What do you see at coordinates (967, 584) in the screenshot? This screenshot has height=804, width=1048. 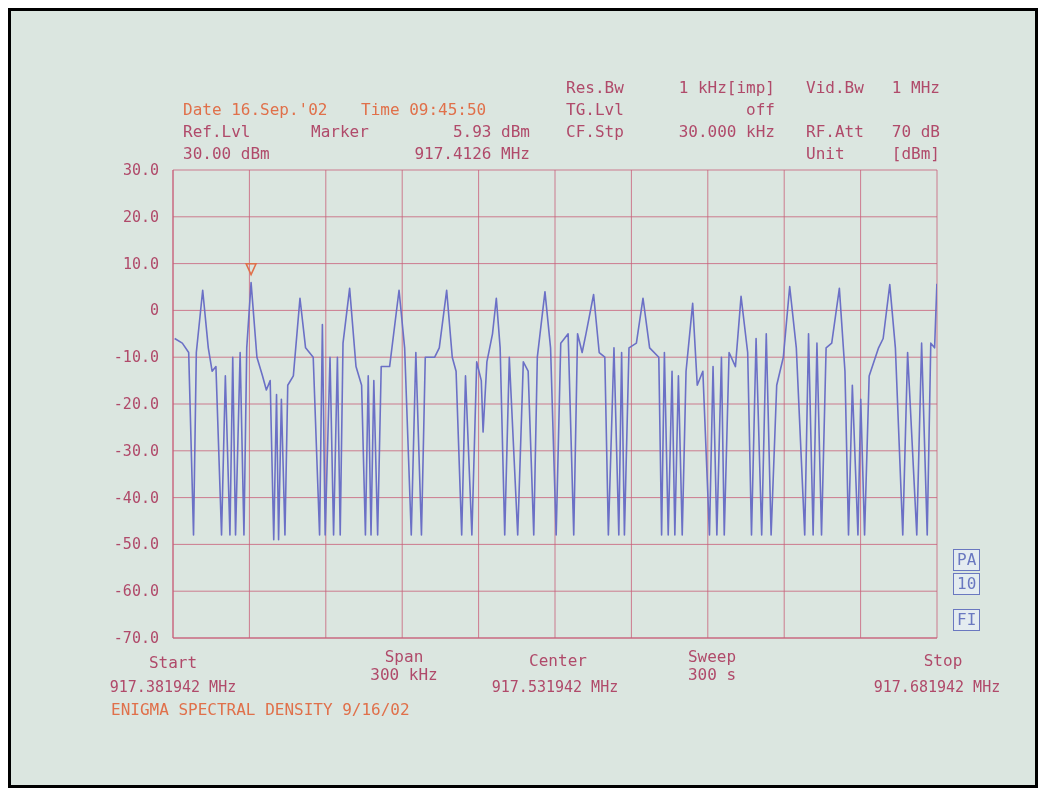 I see `text: 10` at bounding box center [967, 584].